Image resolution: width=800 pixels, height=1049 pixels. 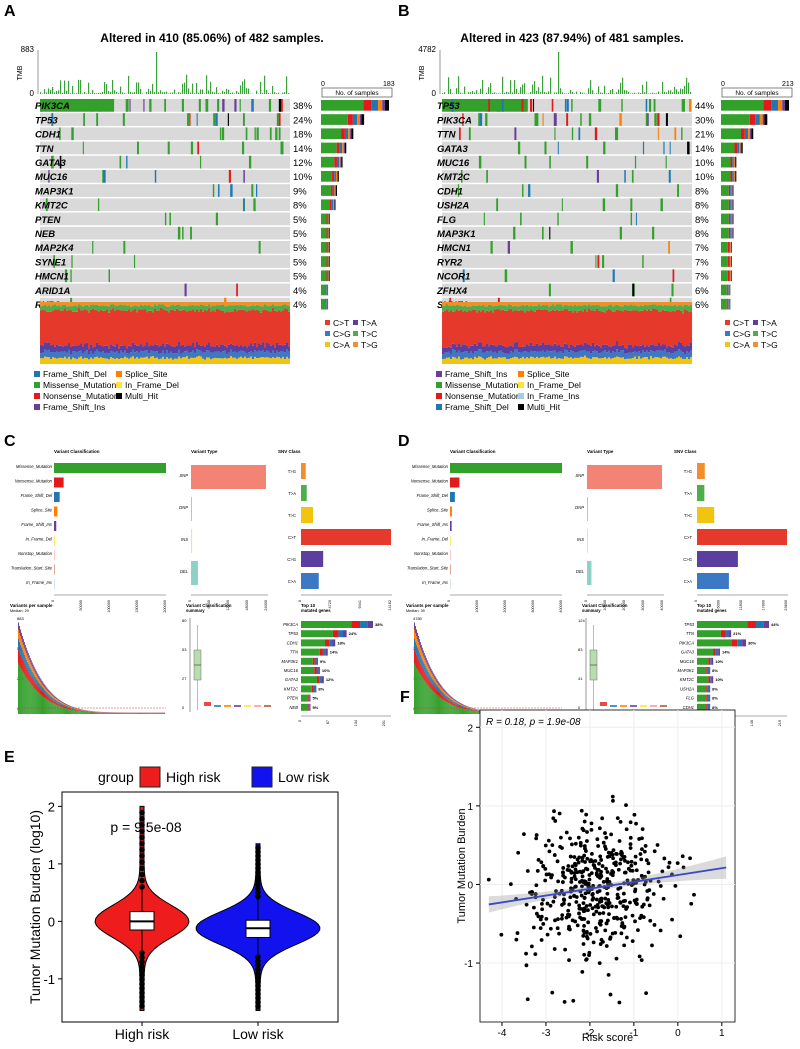 What do you see at coordinates (119, 396) in the screenshot?
I see `legend-swatch` at bounding box center [119, 396].